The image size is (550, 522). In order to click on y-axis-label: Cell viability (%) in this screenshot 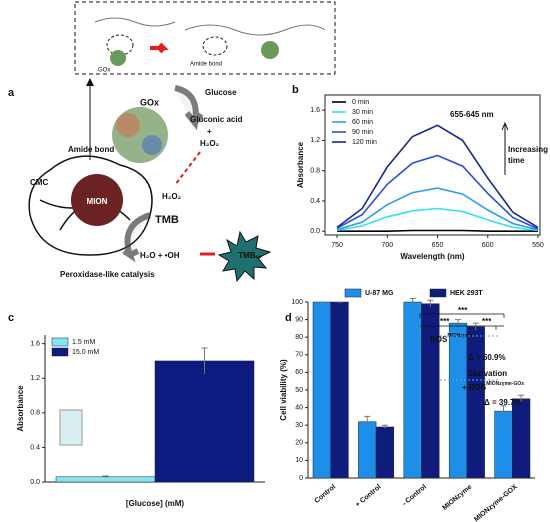, I will do `click(283, 390)`.